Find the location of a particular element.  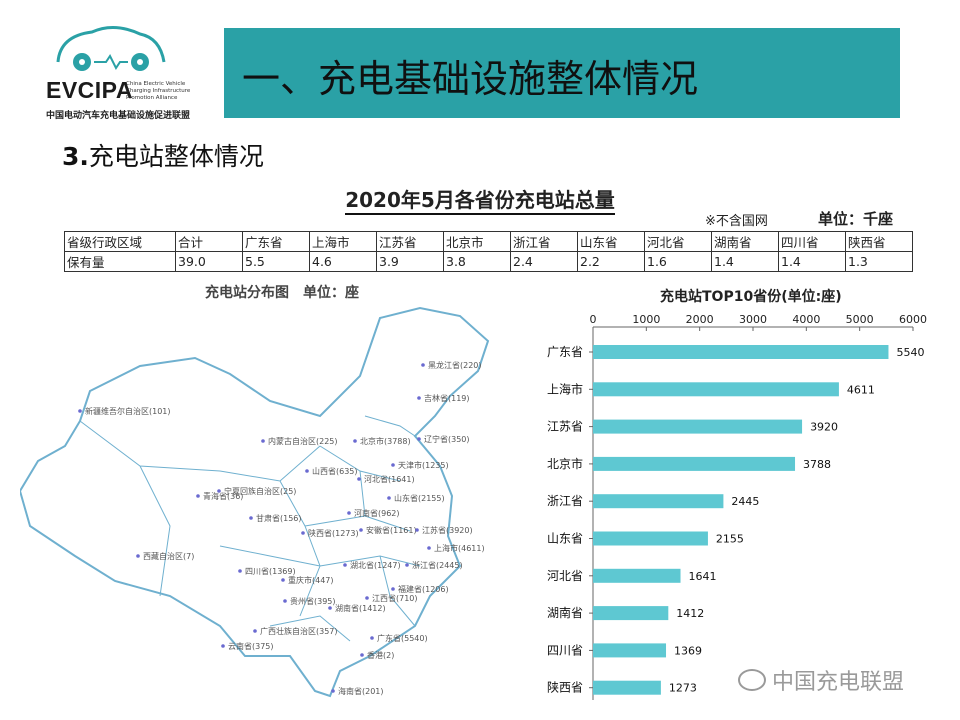

data-label: 3920 is located at coordinates (824, 427).